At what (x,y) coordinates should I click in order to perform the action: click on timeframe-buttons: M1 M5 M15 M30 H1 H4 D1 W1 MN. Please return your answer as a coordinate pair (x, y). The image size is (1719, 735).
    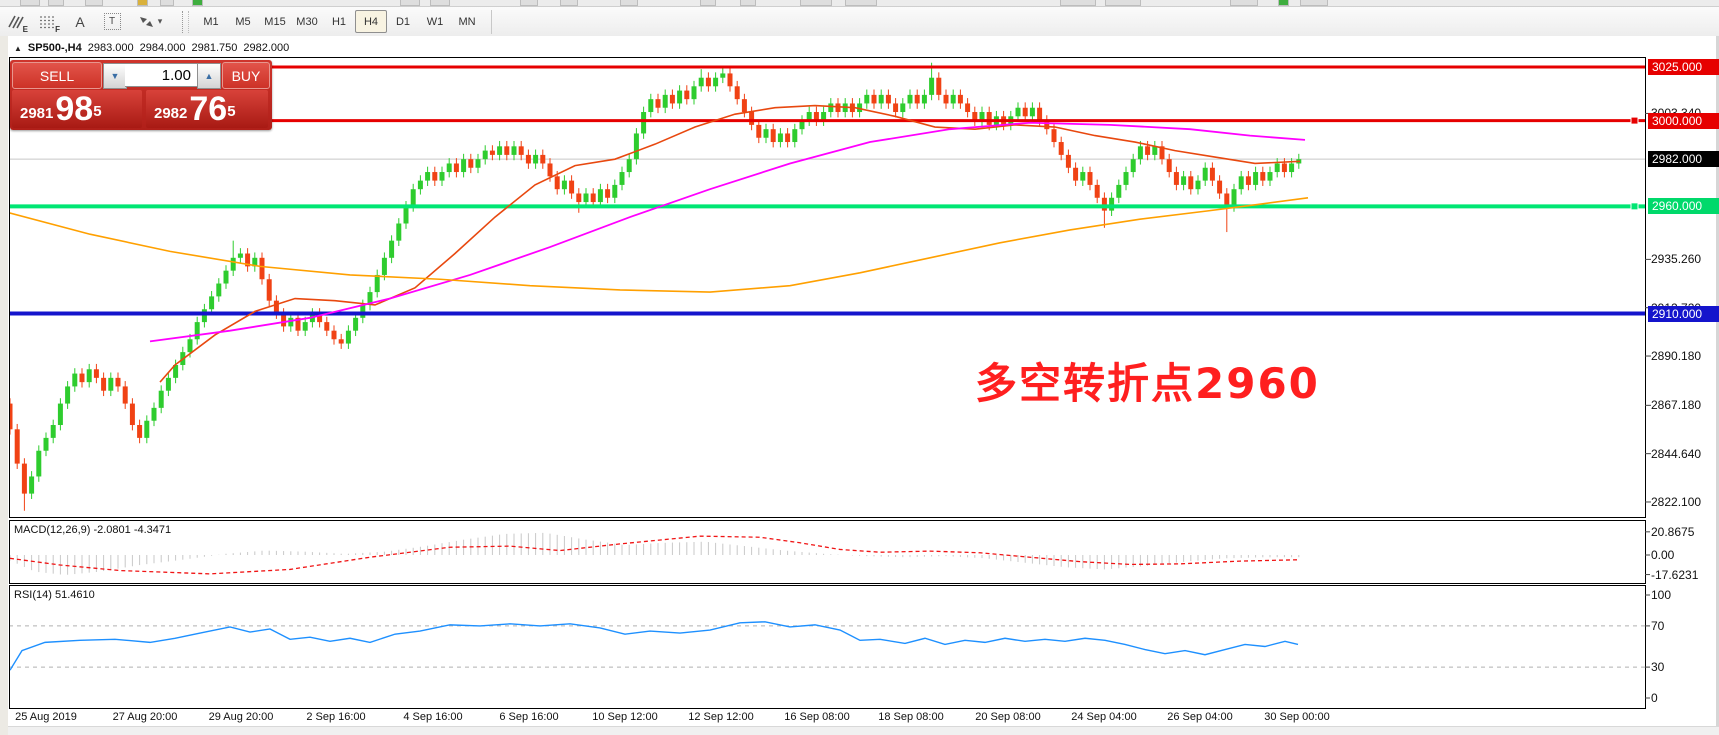
    Looking at the image, I should click on (339, 21).